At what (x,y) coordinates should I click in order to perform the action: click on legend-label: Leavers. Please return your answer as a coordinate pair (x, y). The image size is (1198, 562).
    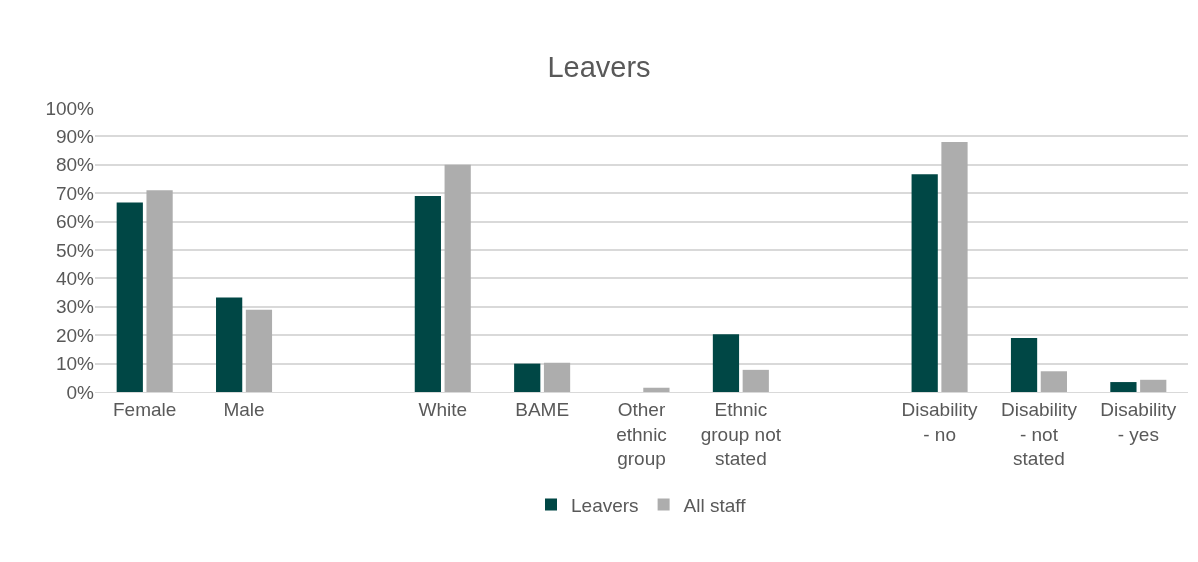
    Looking at the image, I should click on (605, 505).